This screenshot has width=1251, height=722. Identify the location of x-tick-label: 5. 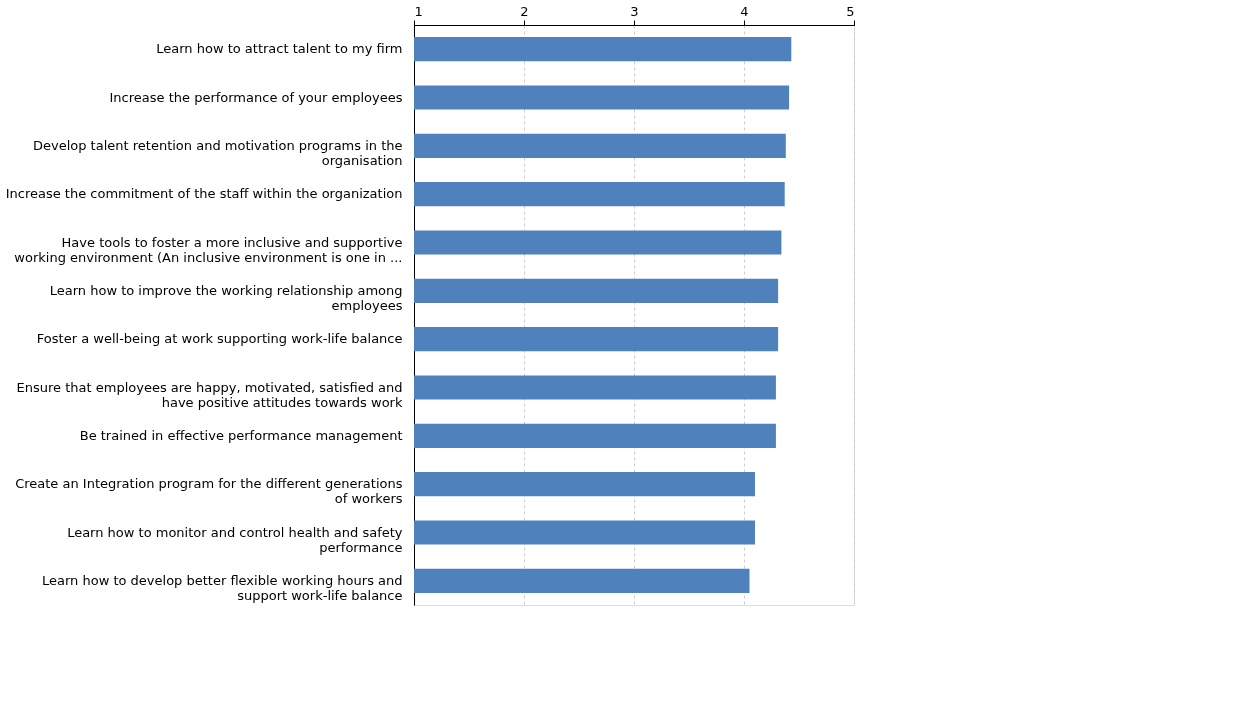
(850, 11).